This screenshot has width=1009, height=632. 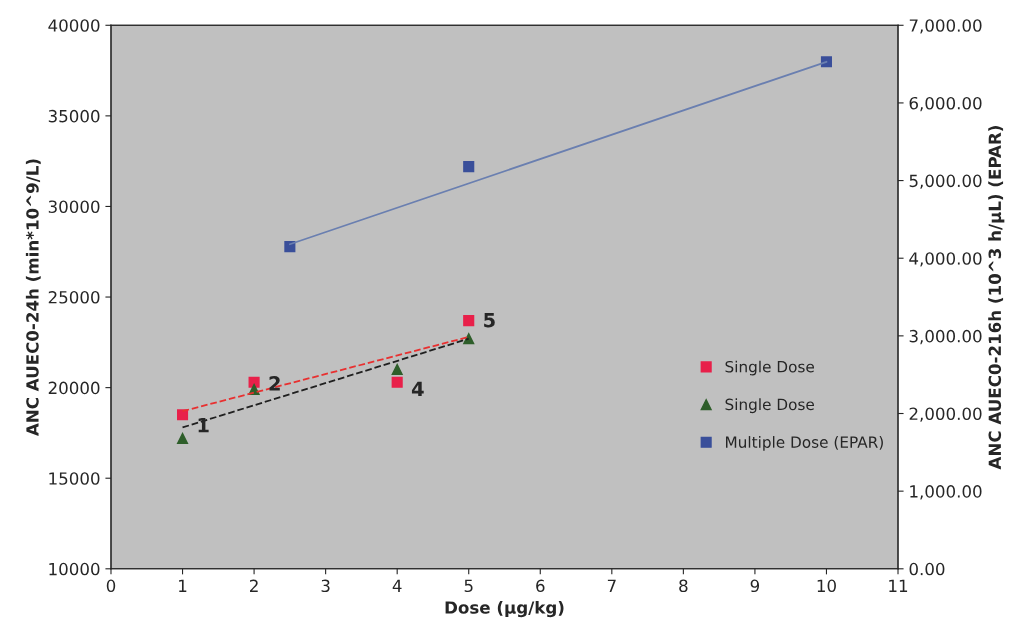 I want to click on x-tick-label: 8, so click(x=683, y=586).